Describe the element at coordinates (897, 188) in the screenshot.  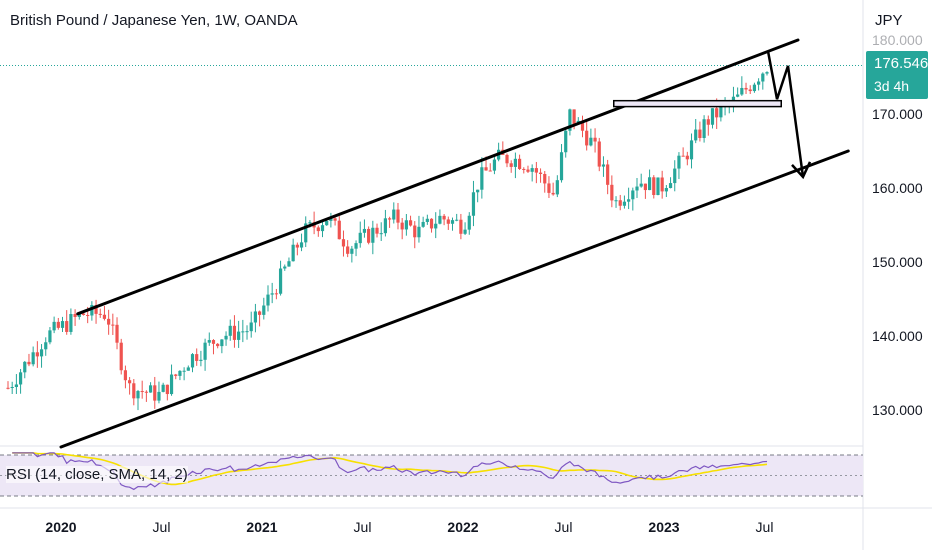
I see `price-tick-label: 160.000` at that location.